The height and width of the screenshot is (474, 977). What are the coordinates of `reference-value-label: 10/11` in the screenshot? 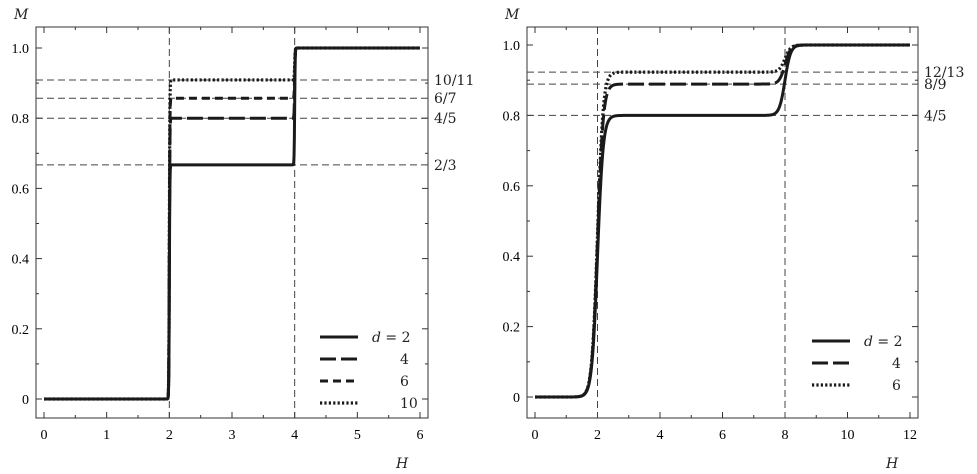 It's located at (454, 81).